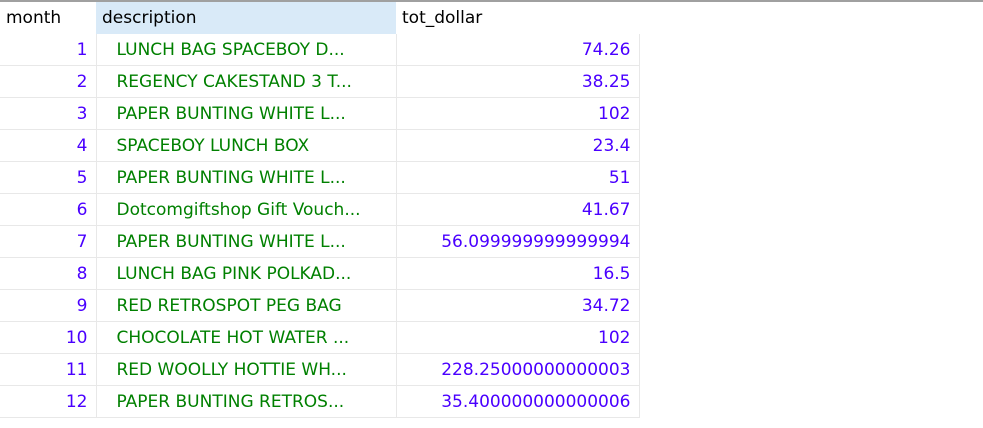 This screenshot has height=428, width=983. I want to click on column-header-tot-dollar: tot_dollar, so click(517, 18).